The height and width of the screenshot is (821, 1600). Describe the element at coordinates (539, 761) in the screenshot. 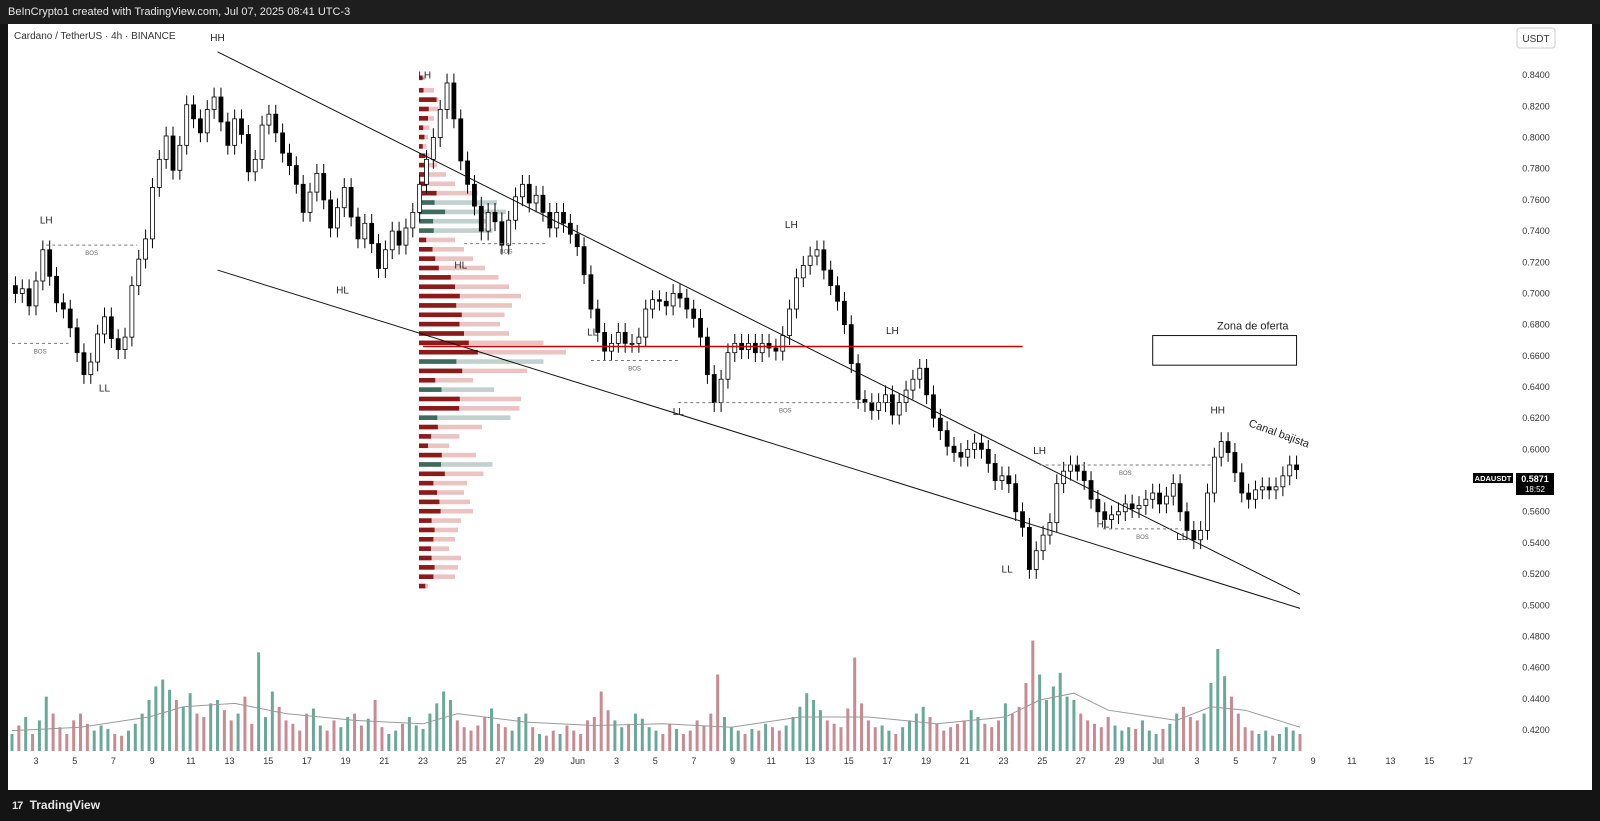

I see `x-tick-label: 29` at that location.